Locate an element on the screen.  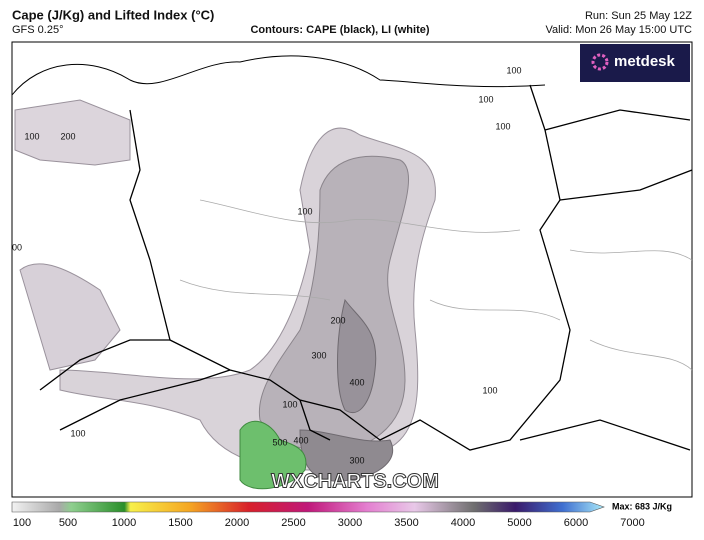
watermark: WXCHARTS.COM is located at coordinates (355, 481).